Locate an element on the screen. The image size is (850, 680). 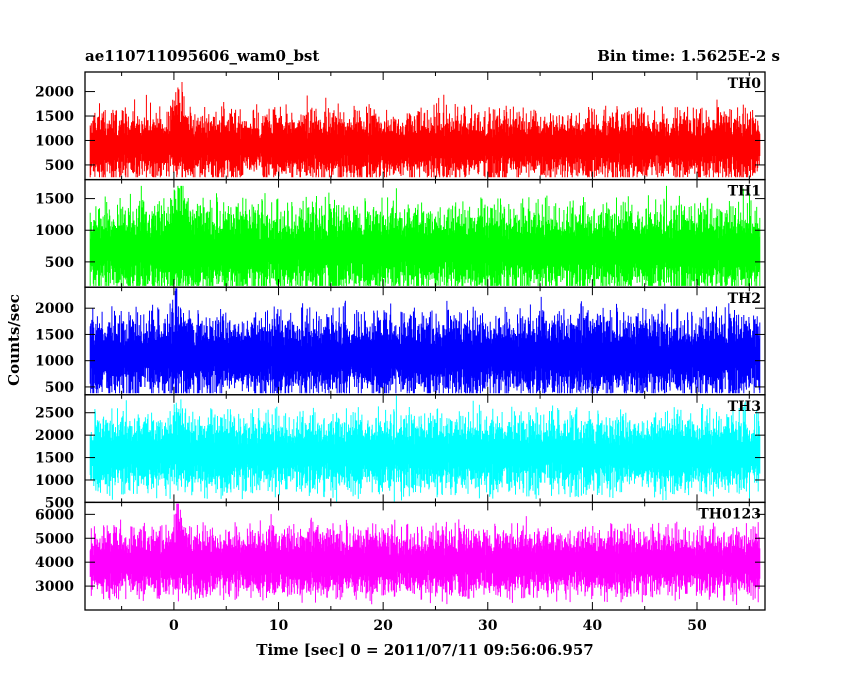
y-axis-label: Counts/sec is located at coordinates (14, 340).